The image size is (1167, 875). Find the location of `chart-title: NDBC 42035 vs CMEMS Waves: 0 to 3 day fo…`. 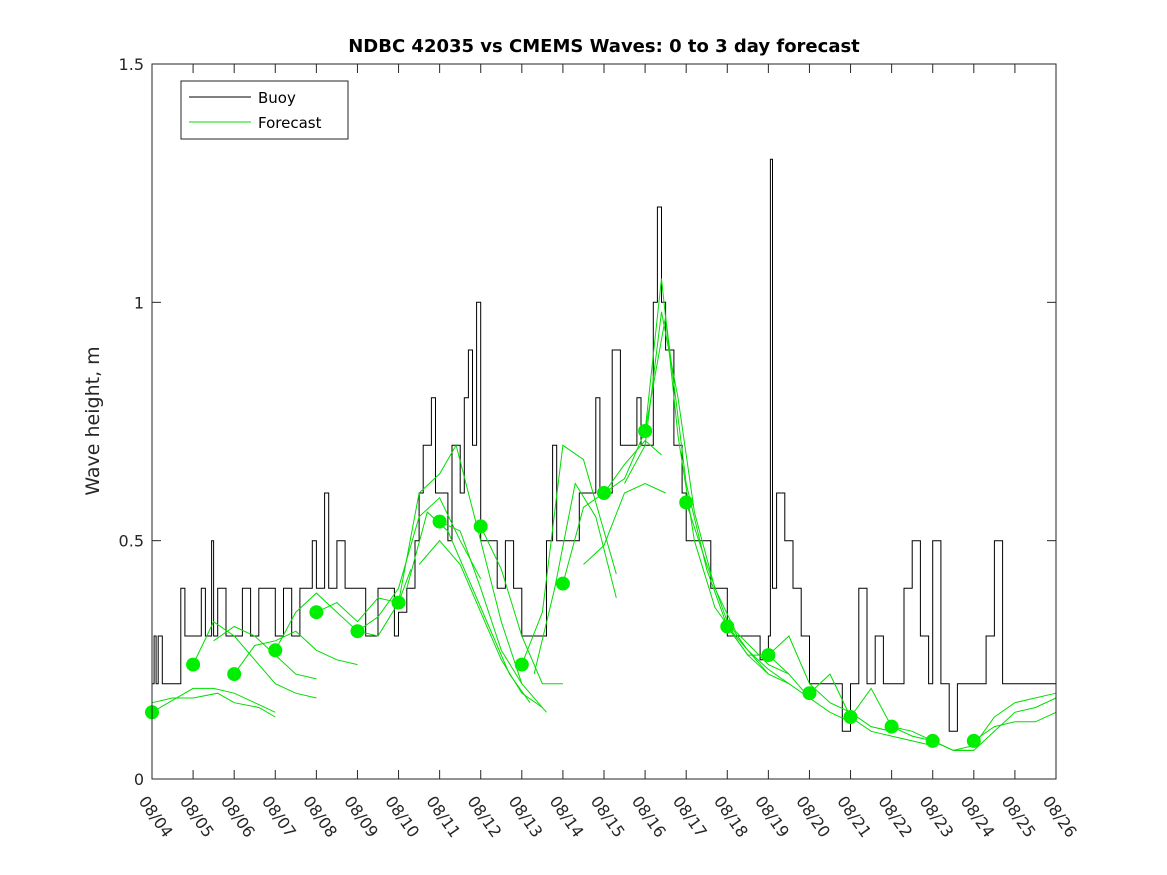

chart-title: NDBC 42035 vs CMEMS Waves: 0 to 3 day fo… is located at coordinates (604, 46).